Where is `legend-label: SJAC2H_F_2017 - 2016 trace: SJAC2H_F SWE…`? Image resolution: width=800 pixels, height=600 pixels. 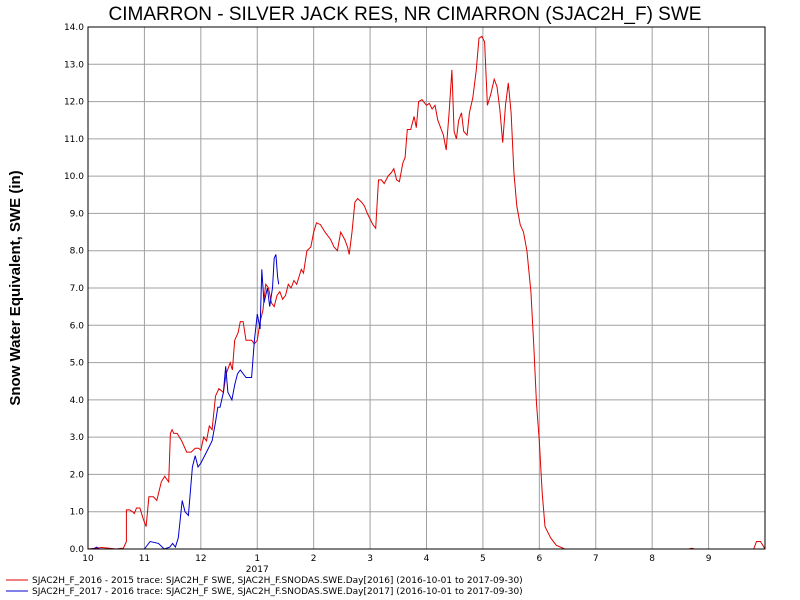
legend-label: SJAC2H_F_2017 - 2016 trace: SJAC2H_F SWE… is located at coordinates (277, 592).